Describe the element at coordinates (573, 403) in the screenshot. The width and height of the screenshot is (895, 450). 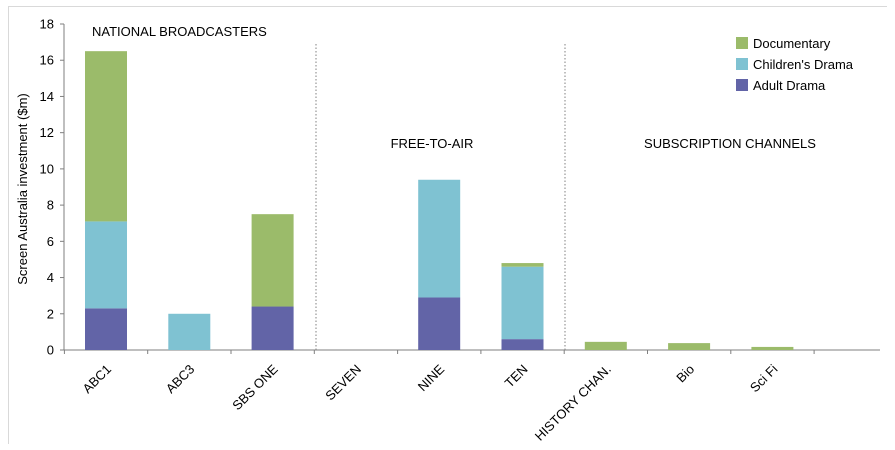
I see `x-tick-label: HISTORY CHAN.` at that location.